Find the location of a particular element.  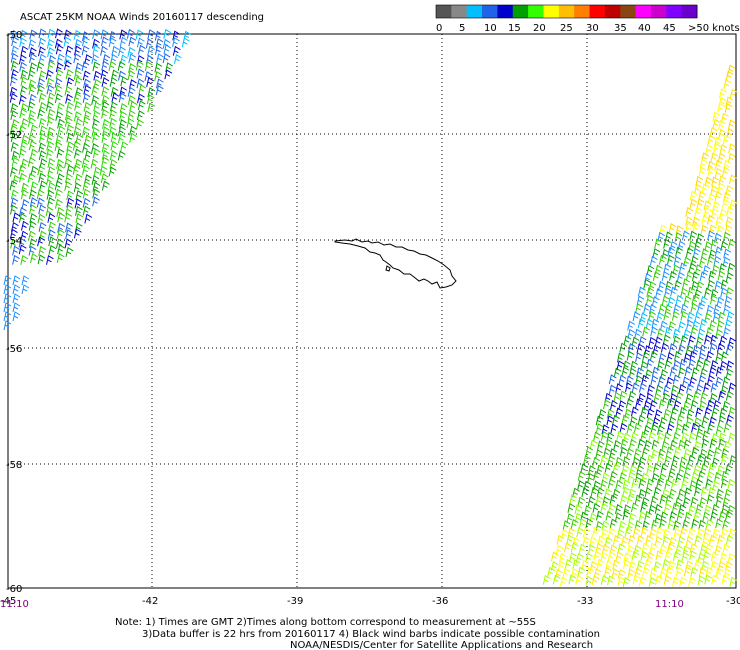

latitude-labels: -50 -52 -54 -56 -58 -60 is located at coordinates (14, 312).